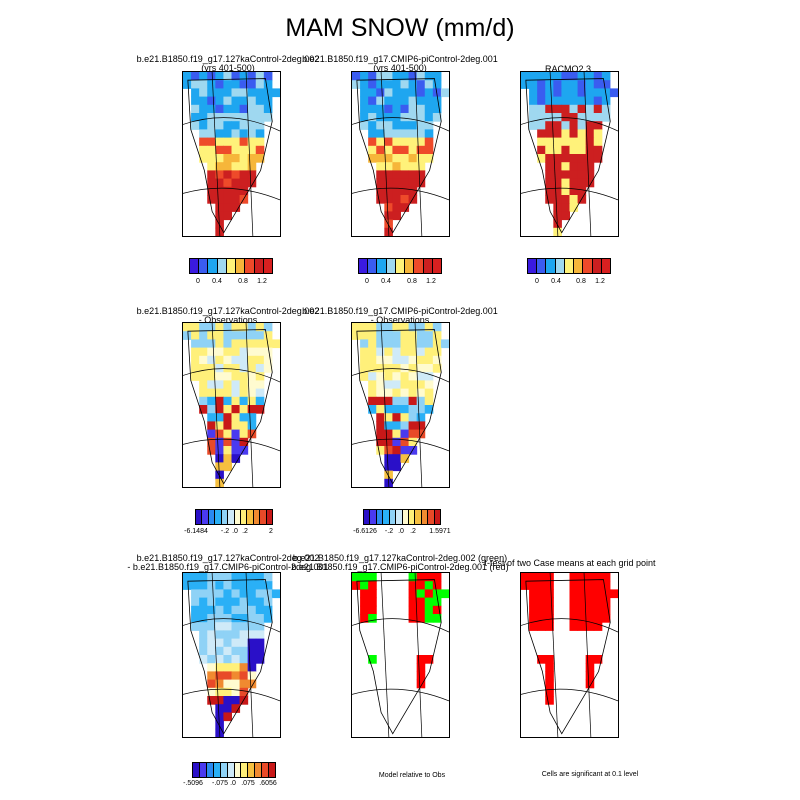  What do you see at coordinates (225, 531) in the screenshot?
I see `cbar4-label-1: -.2` at bounding box center [225, 531].